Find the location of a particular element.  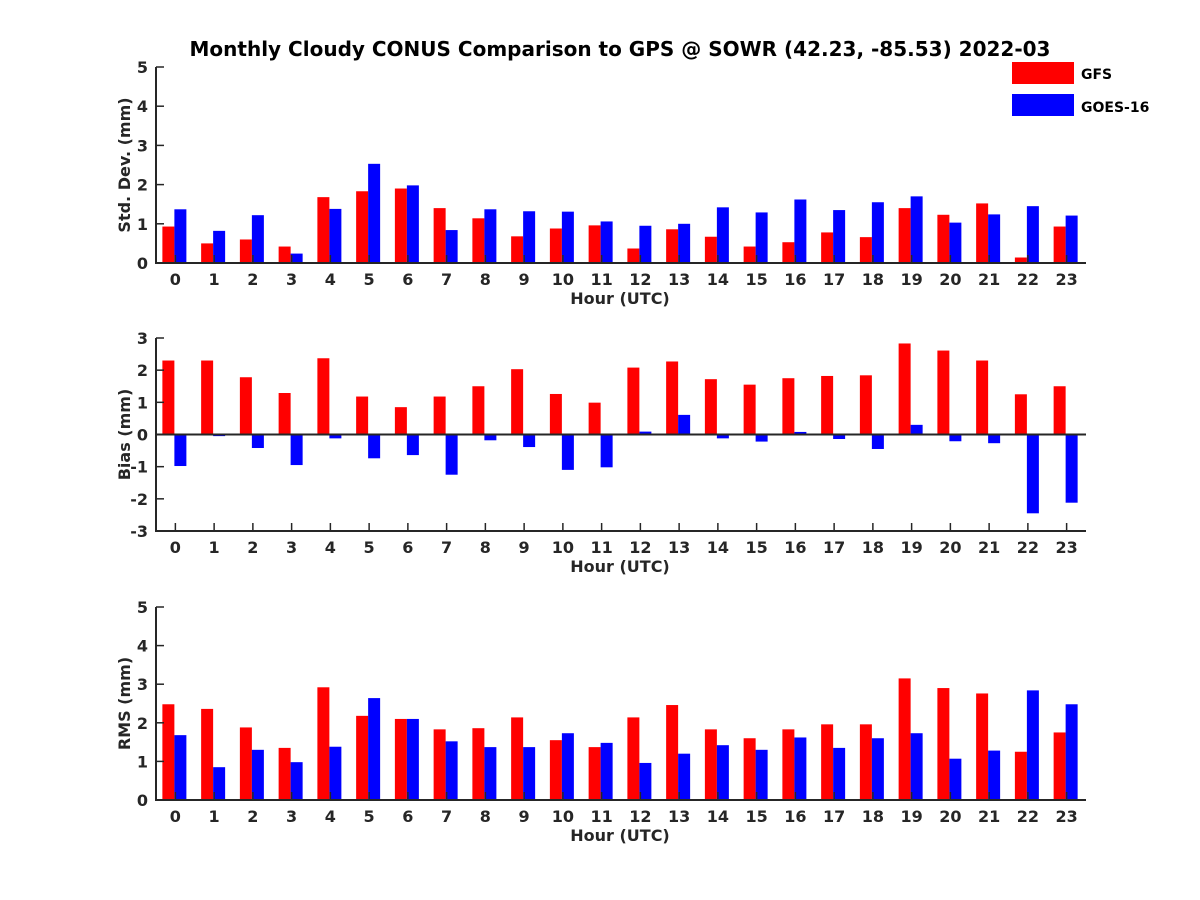

x-tick-label: 4 is located at coordinates (330, 279).